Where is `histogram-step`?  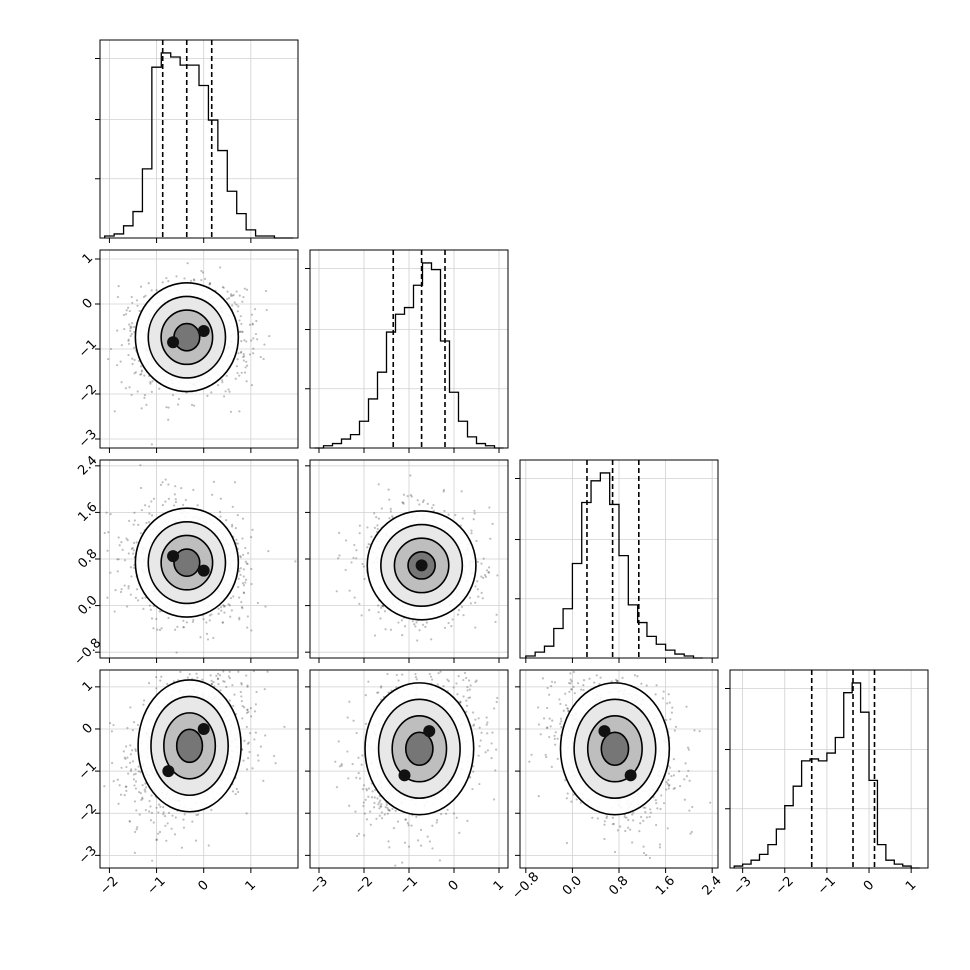 histogram-step is located at coordinates (614, 565).